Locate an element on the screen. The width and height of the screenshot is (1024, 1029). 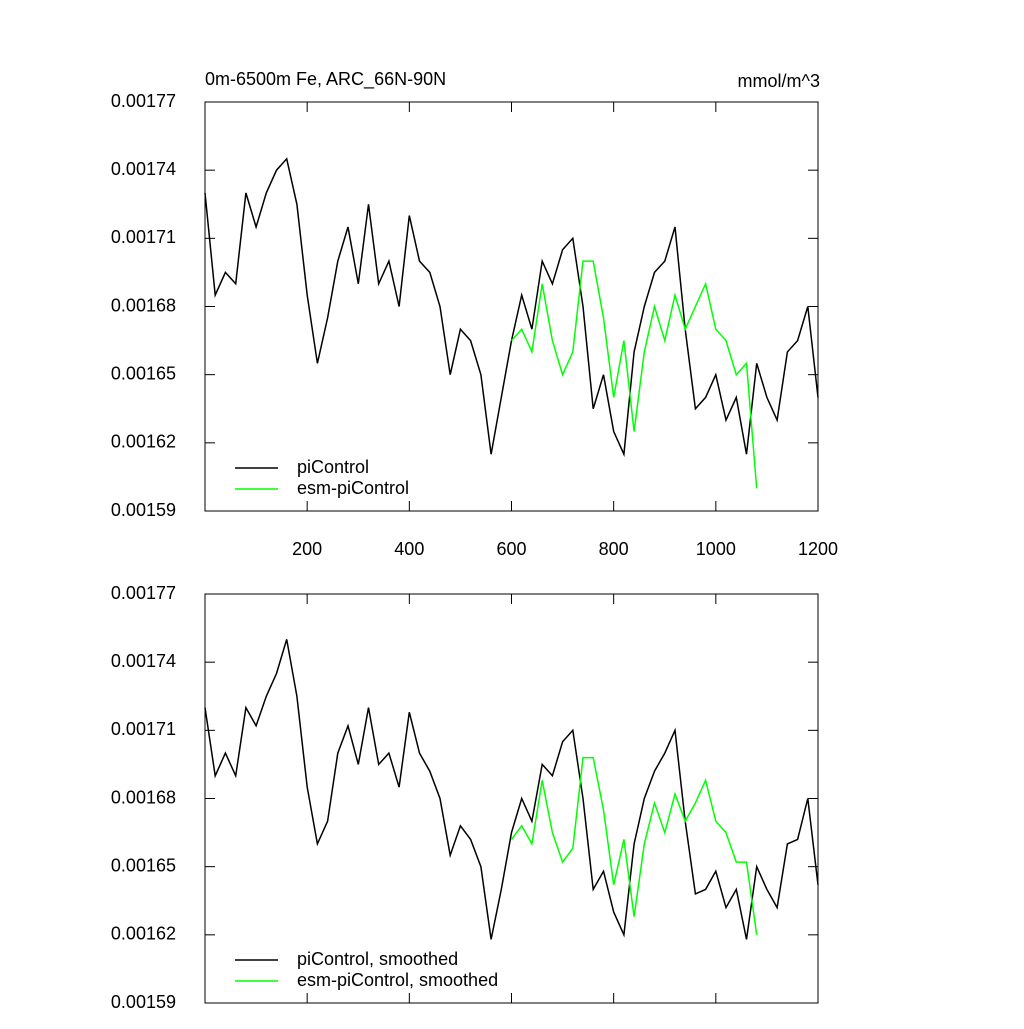
x-tick-label: 1200 is located at coordinates (818, 549).